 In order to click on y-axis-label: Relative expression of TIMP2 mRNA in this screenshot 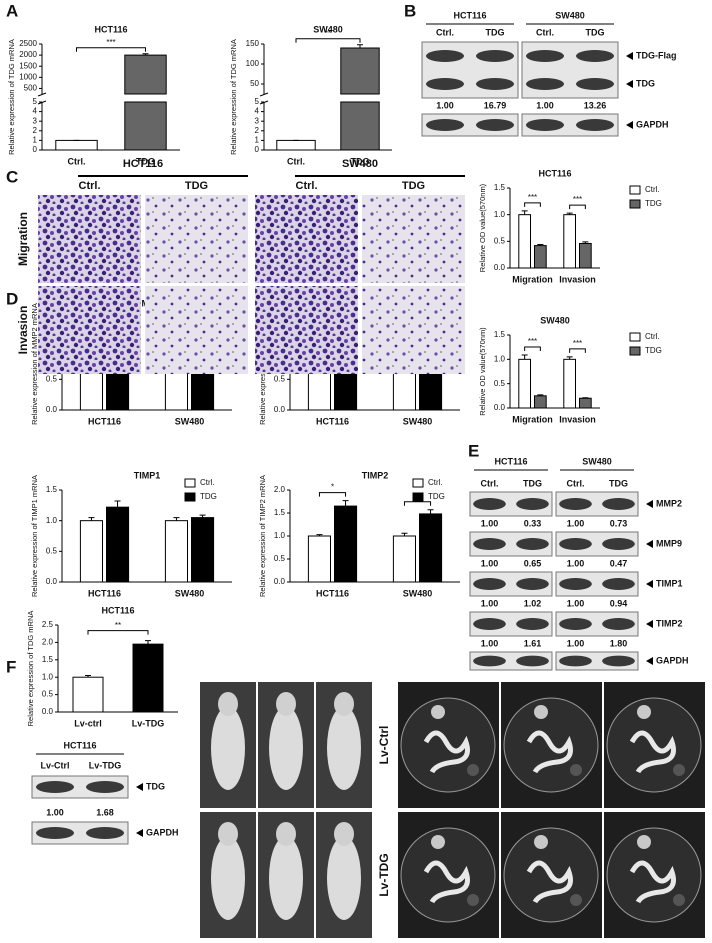, I will do `click(262, 536)`.